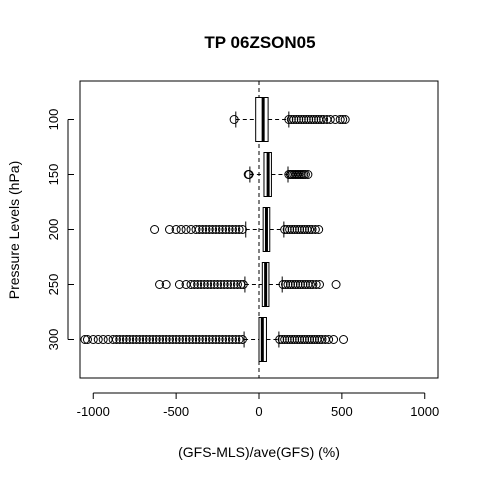  I want to click on y-axis-label: Pressure Levels (hPa), so click(14, 230).